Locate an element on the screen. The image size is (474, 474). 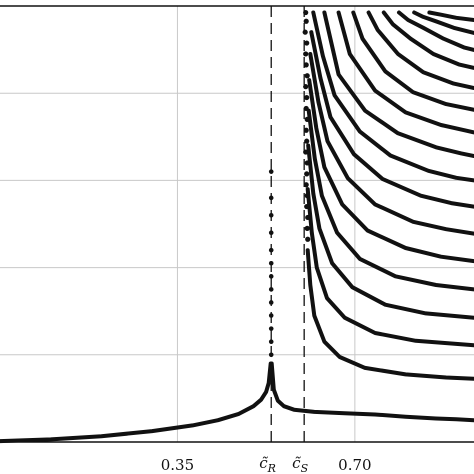
threshold-markers is located at coordinates (287, 224).